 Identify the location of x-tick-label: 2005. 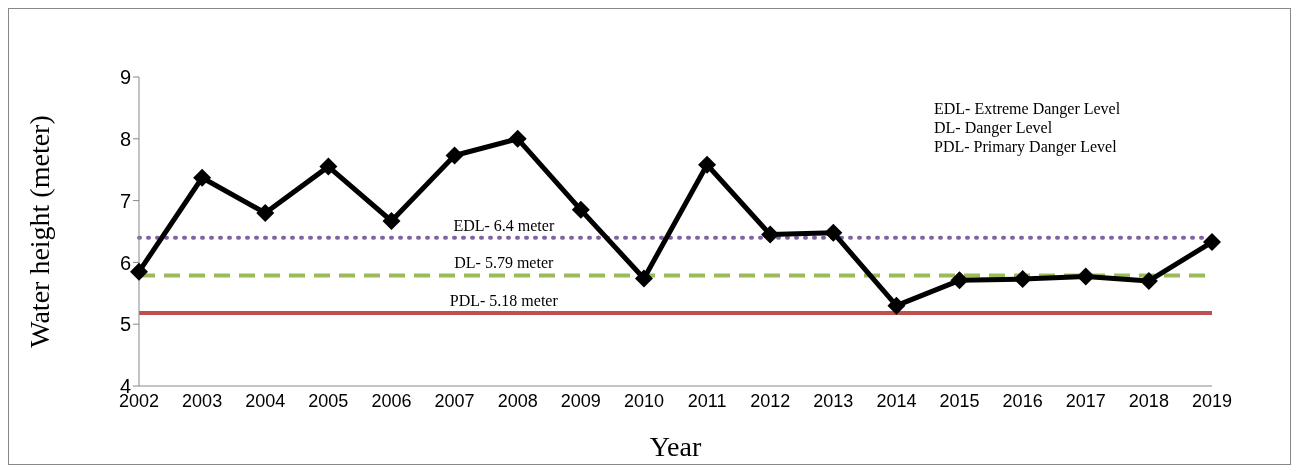
(328, 400).